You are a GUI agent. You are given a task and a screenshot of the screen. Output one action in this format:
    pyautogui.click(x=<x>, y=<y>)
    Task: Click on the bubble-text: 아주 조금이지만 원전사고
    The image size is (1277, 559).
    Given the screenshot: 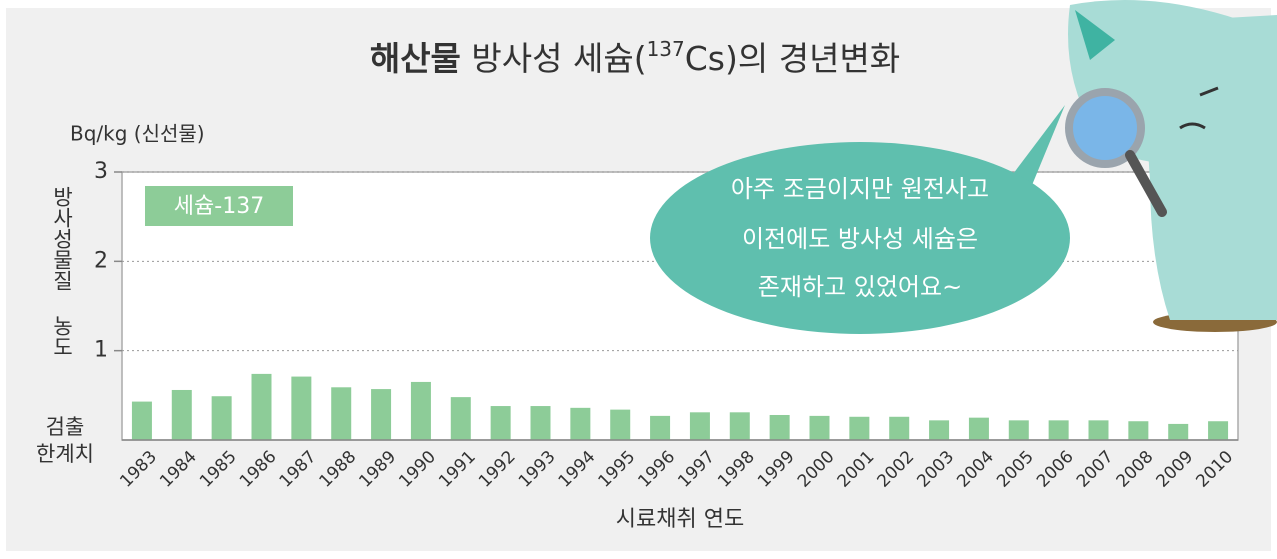 What is the action you would take?
    pyautogui.click(x=860, y=189)
    